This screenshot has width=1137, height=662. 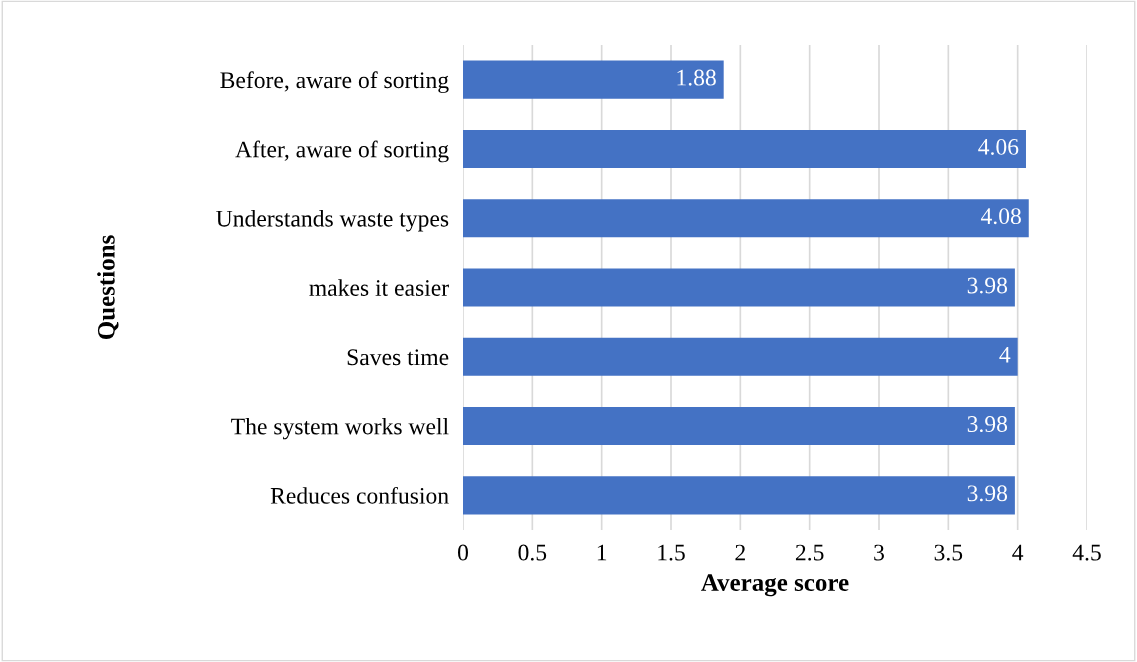 What do you see at coordinates (1005, 354) in the screenshot?
I see `data-label: 4` at bounding box center [1005, 354].